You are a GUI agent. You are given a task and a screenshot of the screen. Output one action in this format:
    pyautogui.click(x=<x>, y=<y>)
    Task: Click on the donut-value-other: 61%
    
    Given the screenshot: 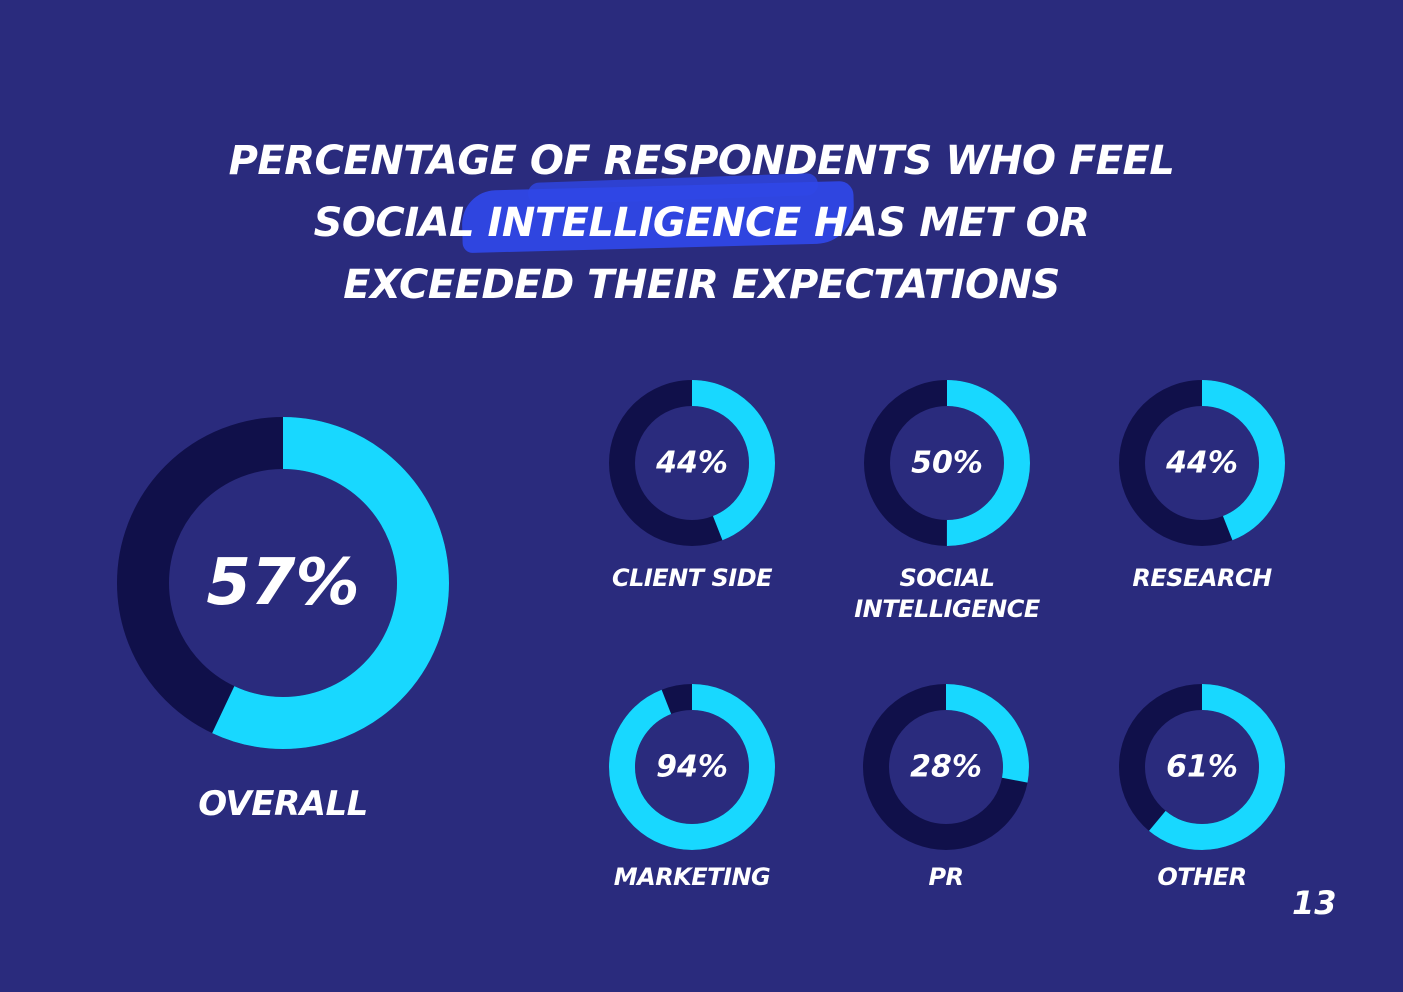 What is the action you would take?
    pyautogui.click(x=1202, y=767)
    